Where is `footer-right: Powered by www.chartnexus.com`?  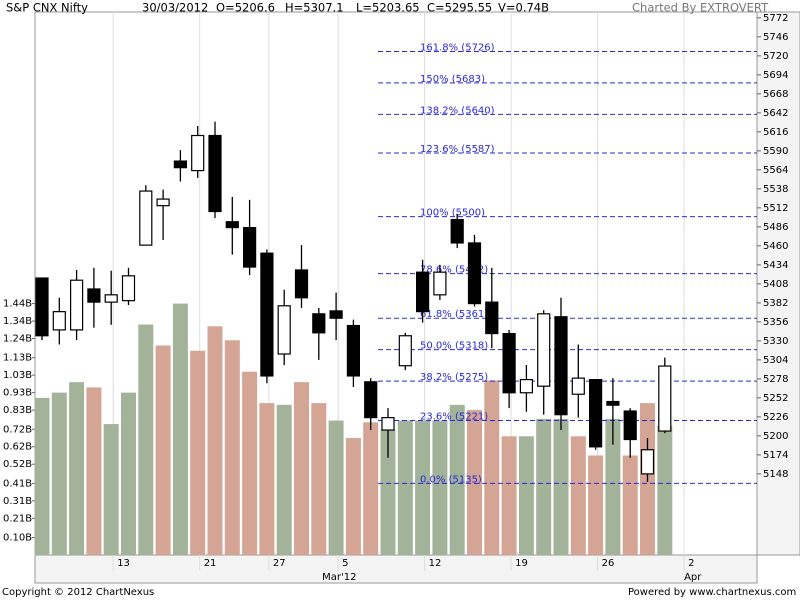 footer-right: Powered by www.chartnexus.com is located at coordinates (712, 592).